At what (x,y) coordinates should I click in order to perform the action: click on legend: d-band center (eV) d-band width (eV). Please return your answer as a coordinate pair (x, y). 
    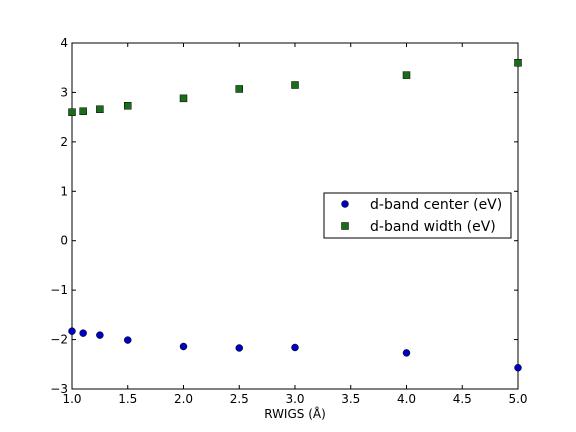
    Looking at the image, I should click on (417, 215).